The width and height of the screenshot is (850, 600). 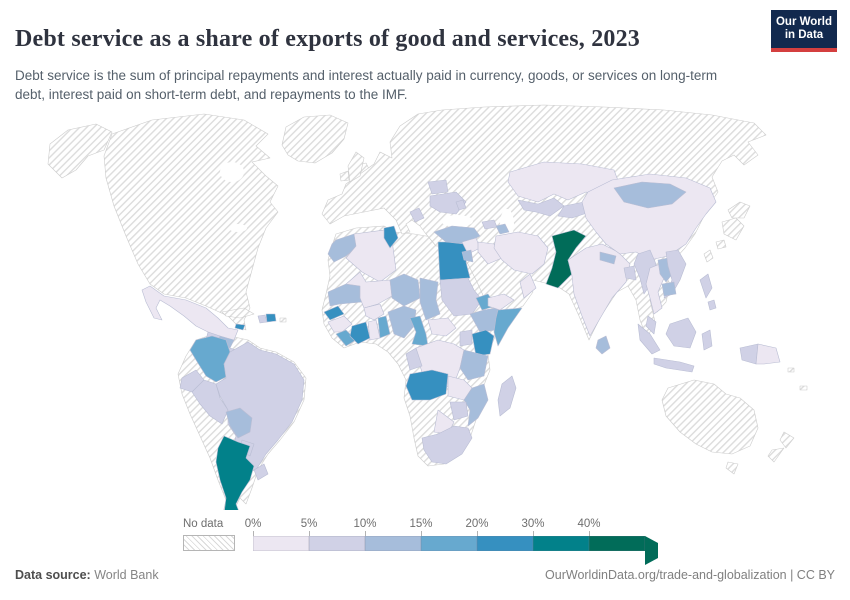 What do you see at coordinates (461, 205) in the screenshot?
I see `country-moldova` at bounding box center [461, 205].